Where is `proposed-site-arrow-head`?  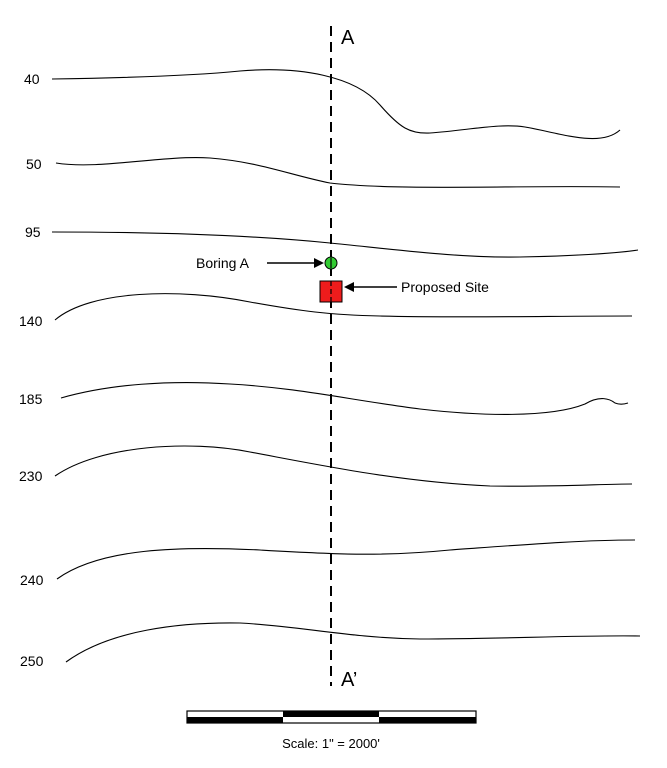 proposed-site-arrow-head is located at coordinates (349, 287).